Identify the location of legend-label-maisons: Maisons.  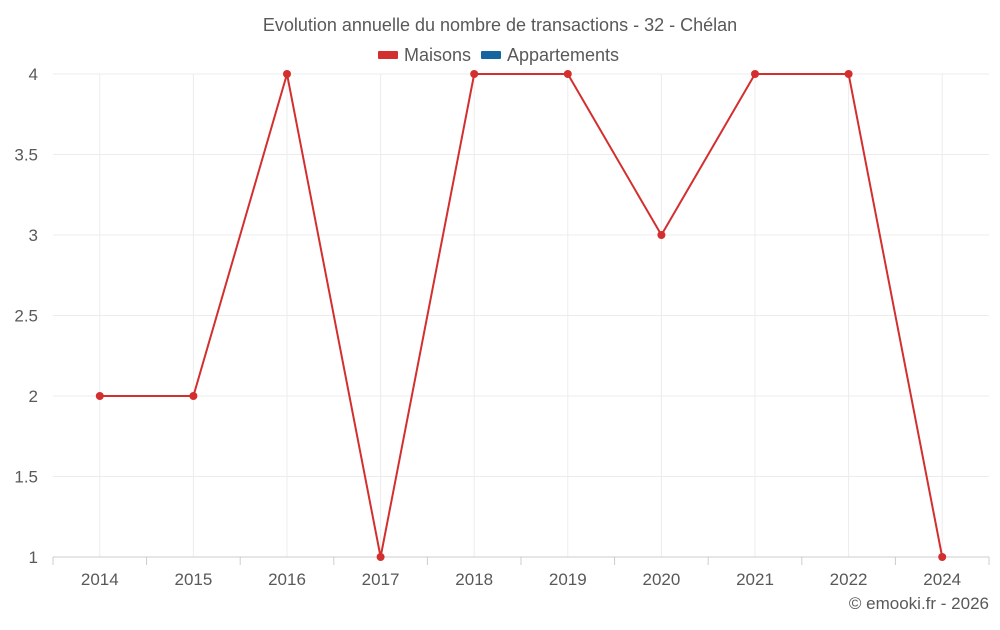
(437, 55).